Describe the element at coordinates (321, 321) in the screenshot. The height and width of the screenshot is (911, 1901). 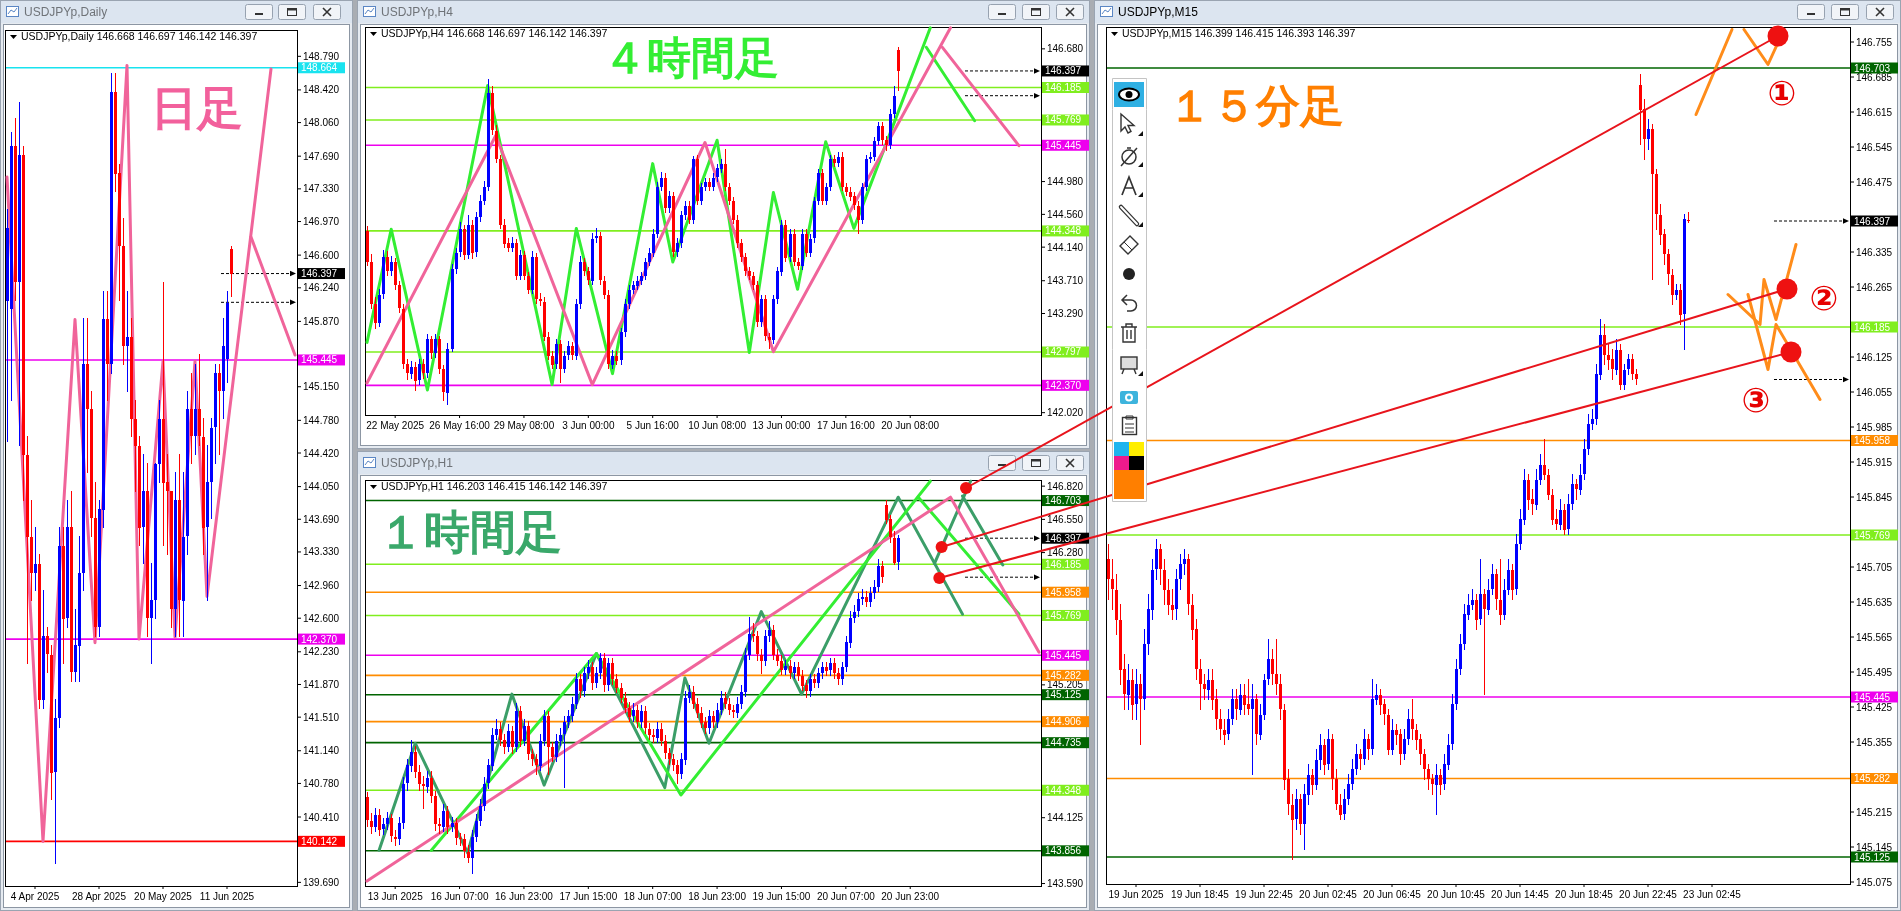
I see `y-tick-label: 145.870` at that location.